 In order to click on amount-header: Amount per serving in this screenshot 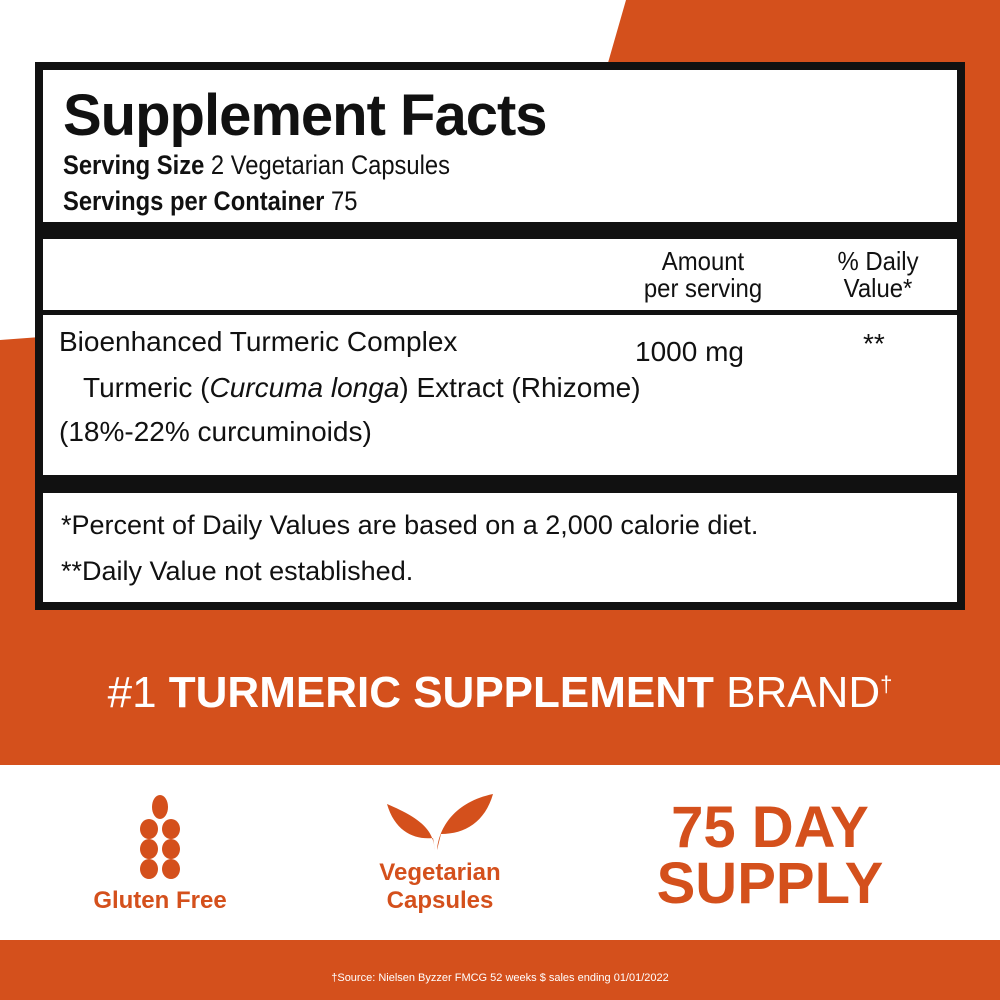, I will do `click(703, 274)`.